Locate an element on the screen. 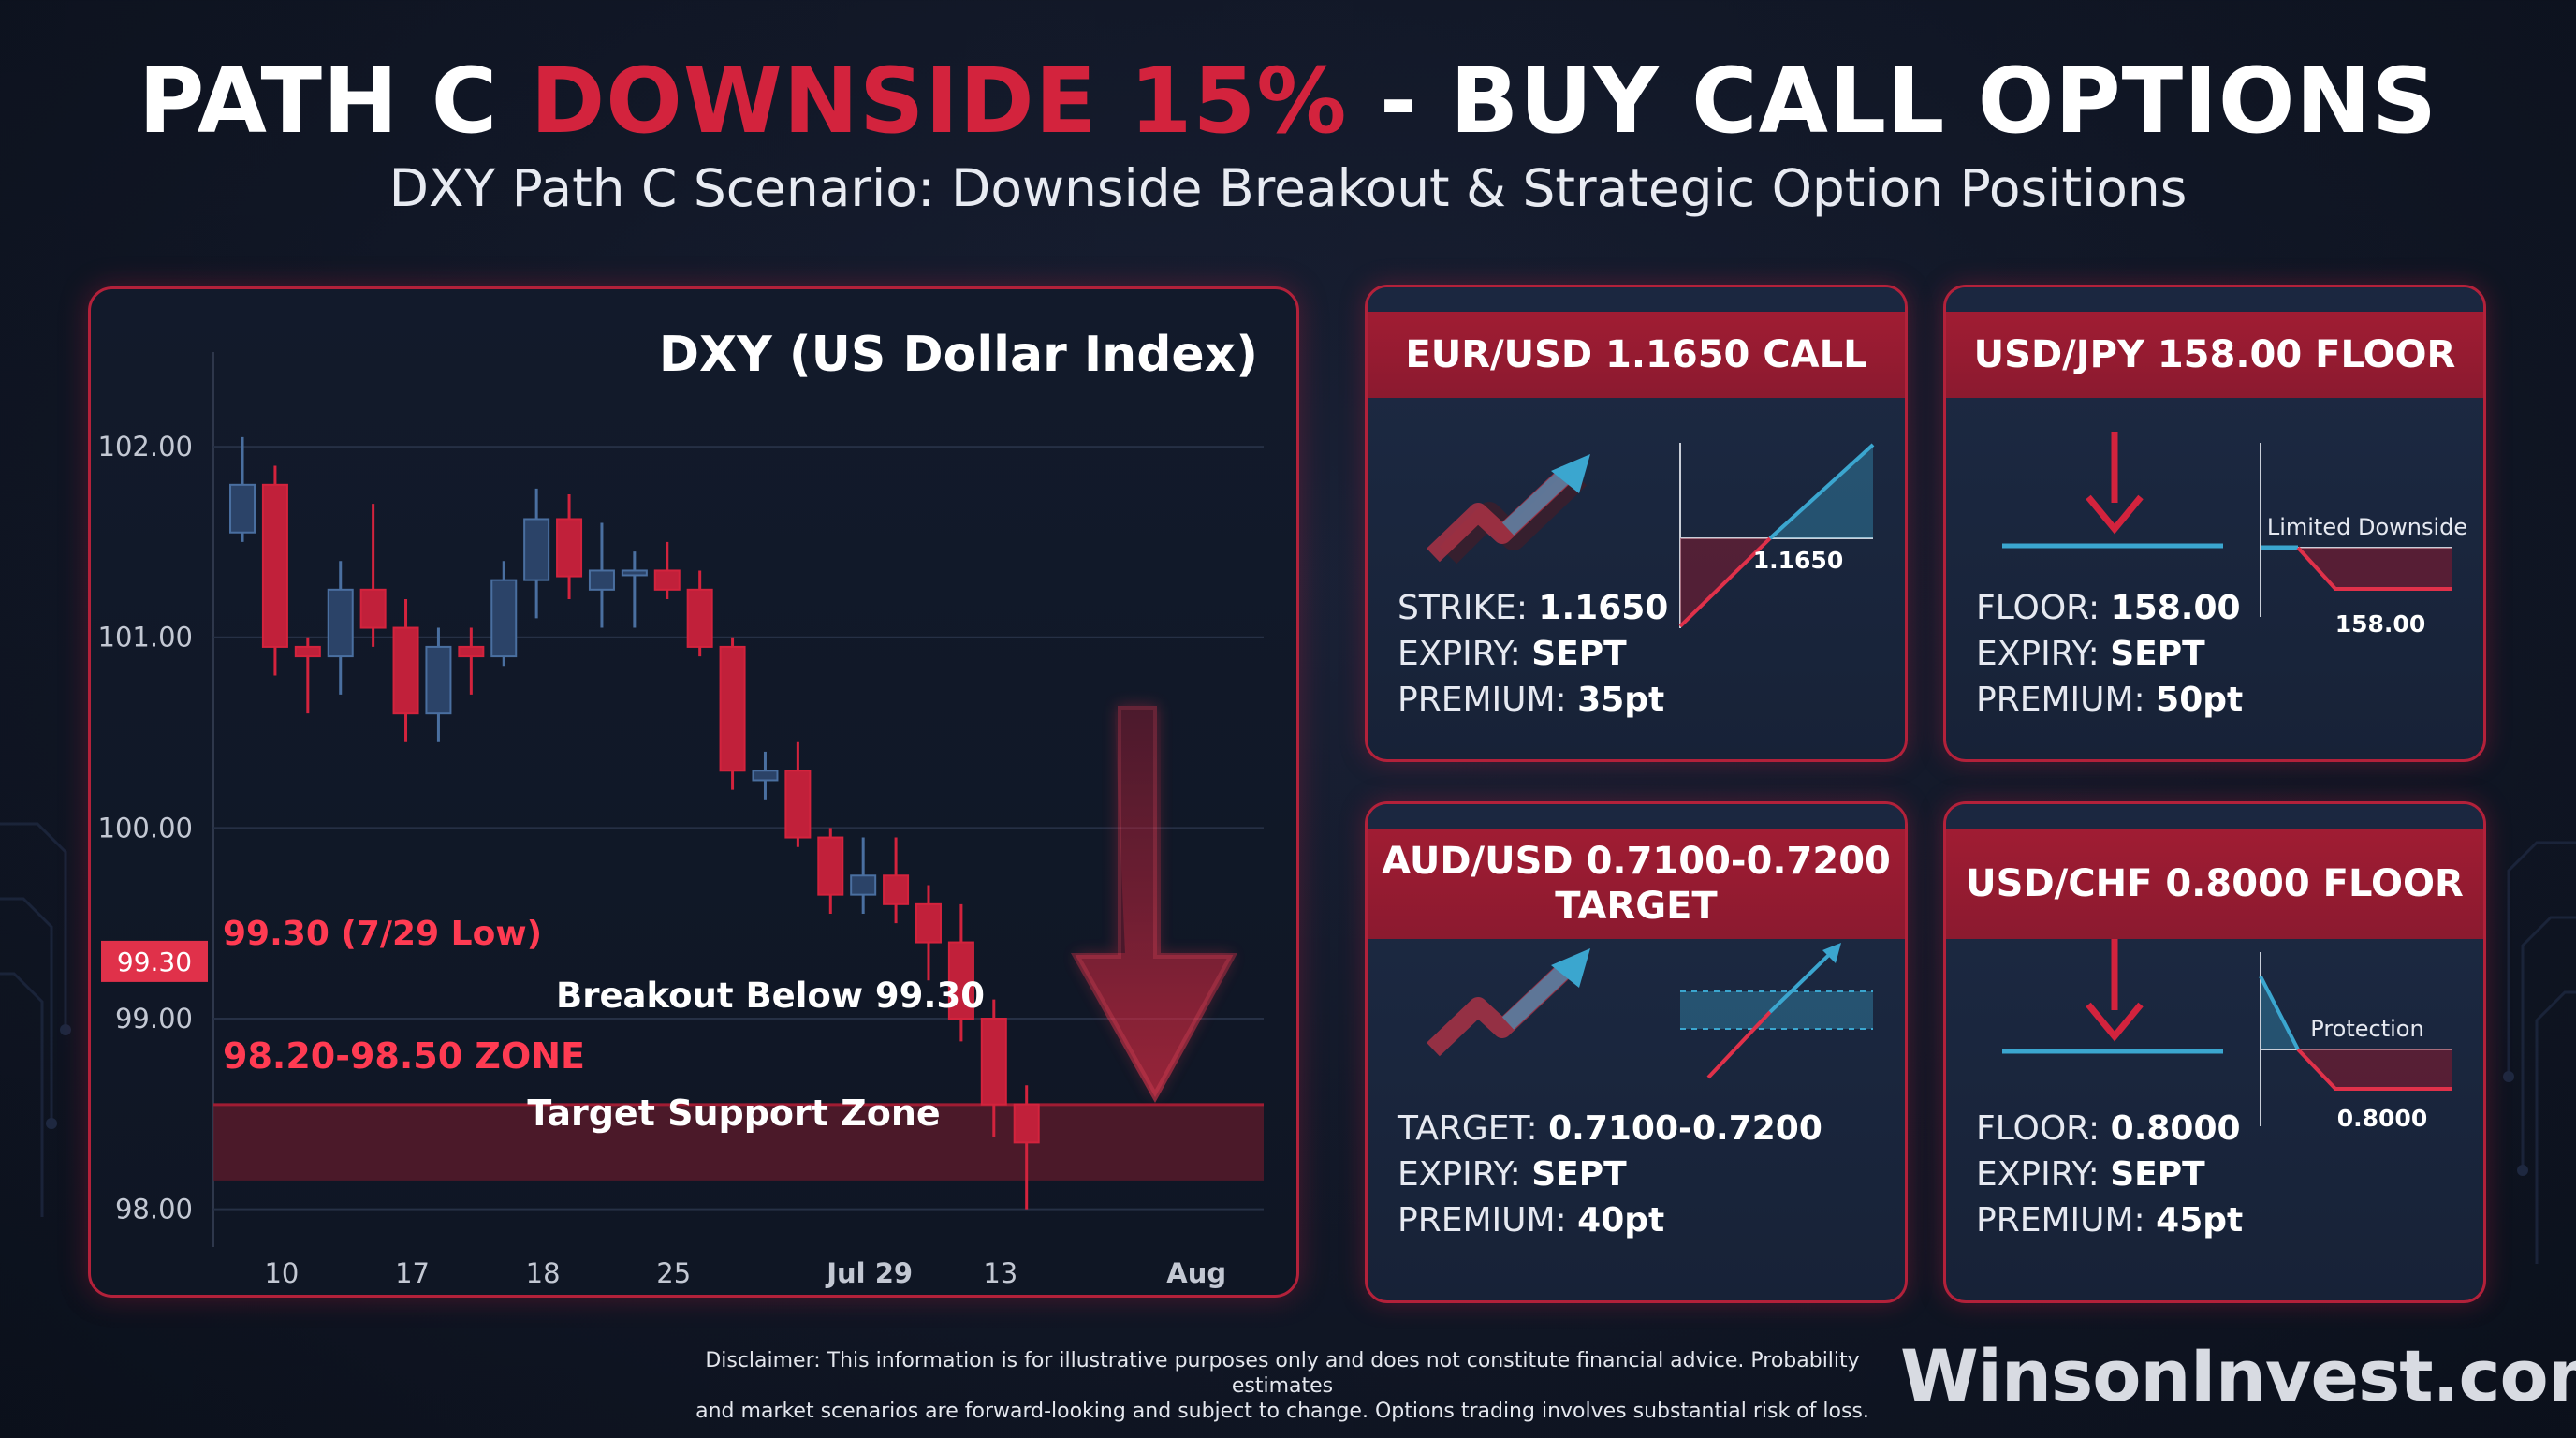  y-tick-label: 102.00 is located at coordinates (145, 446).